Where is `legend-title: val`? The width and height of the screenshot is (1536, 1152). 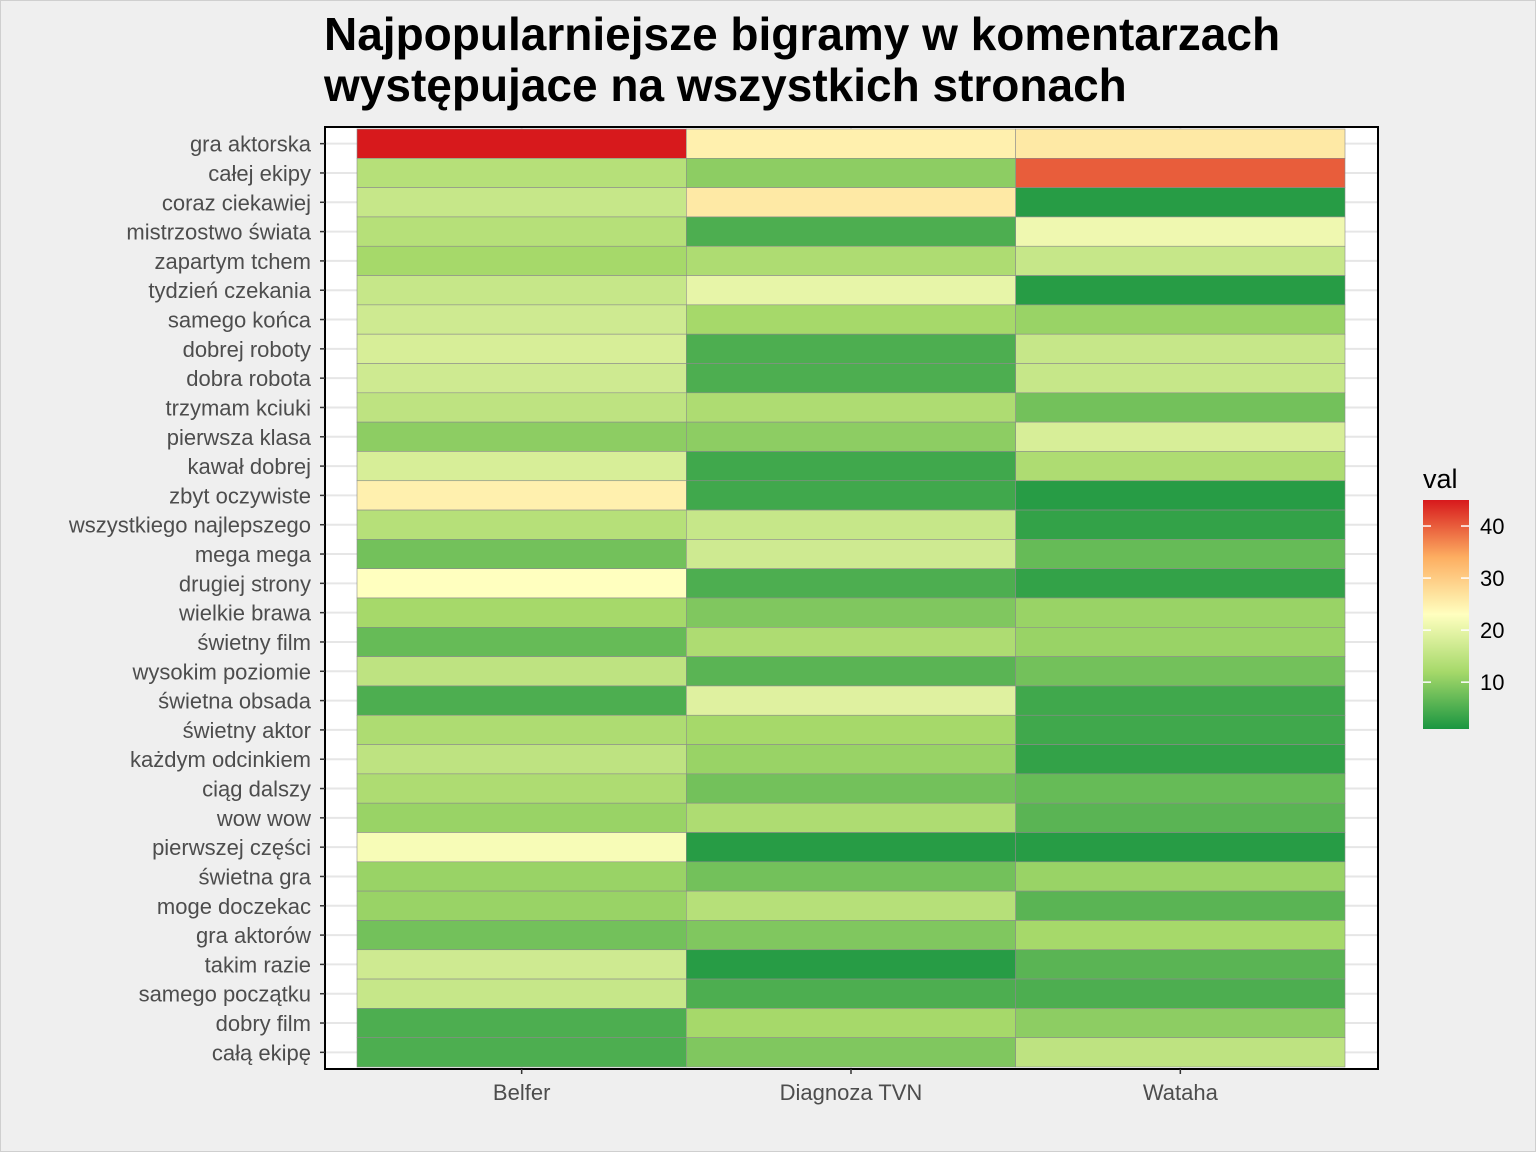 legend-title: val is located at coordinates (1440, 479).